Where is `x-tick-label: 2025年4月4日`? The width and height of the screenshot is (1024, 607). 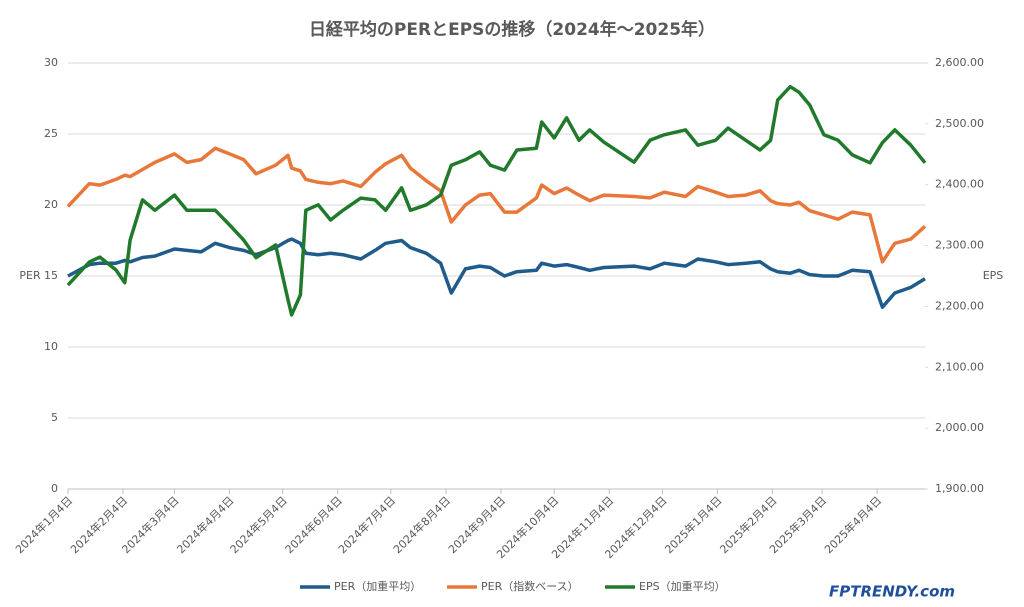
x-tick-label: 2025年4月4日 is located at coordinates (852, 524).